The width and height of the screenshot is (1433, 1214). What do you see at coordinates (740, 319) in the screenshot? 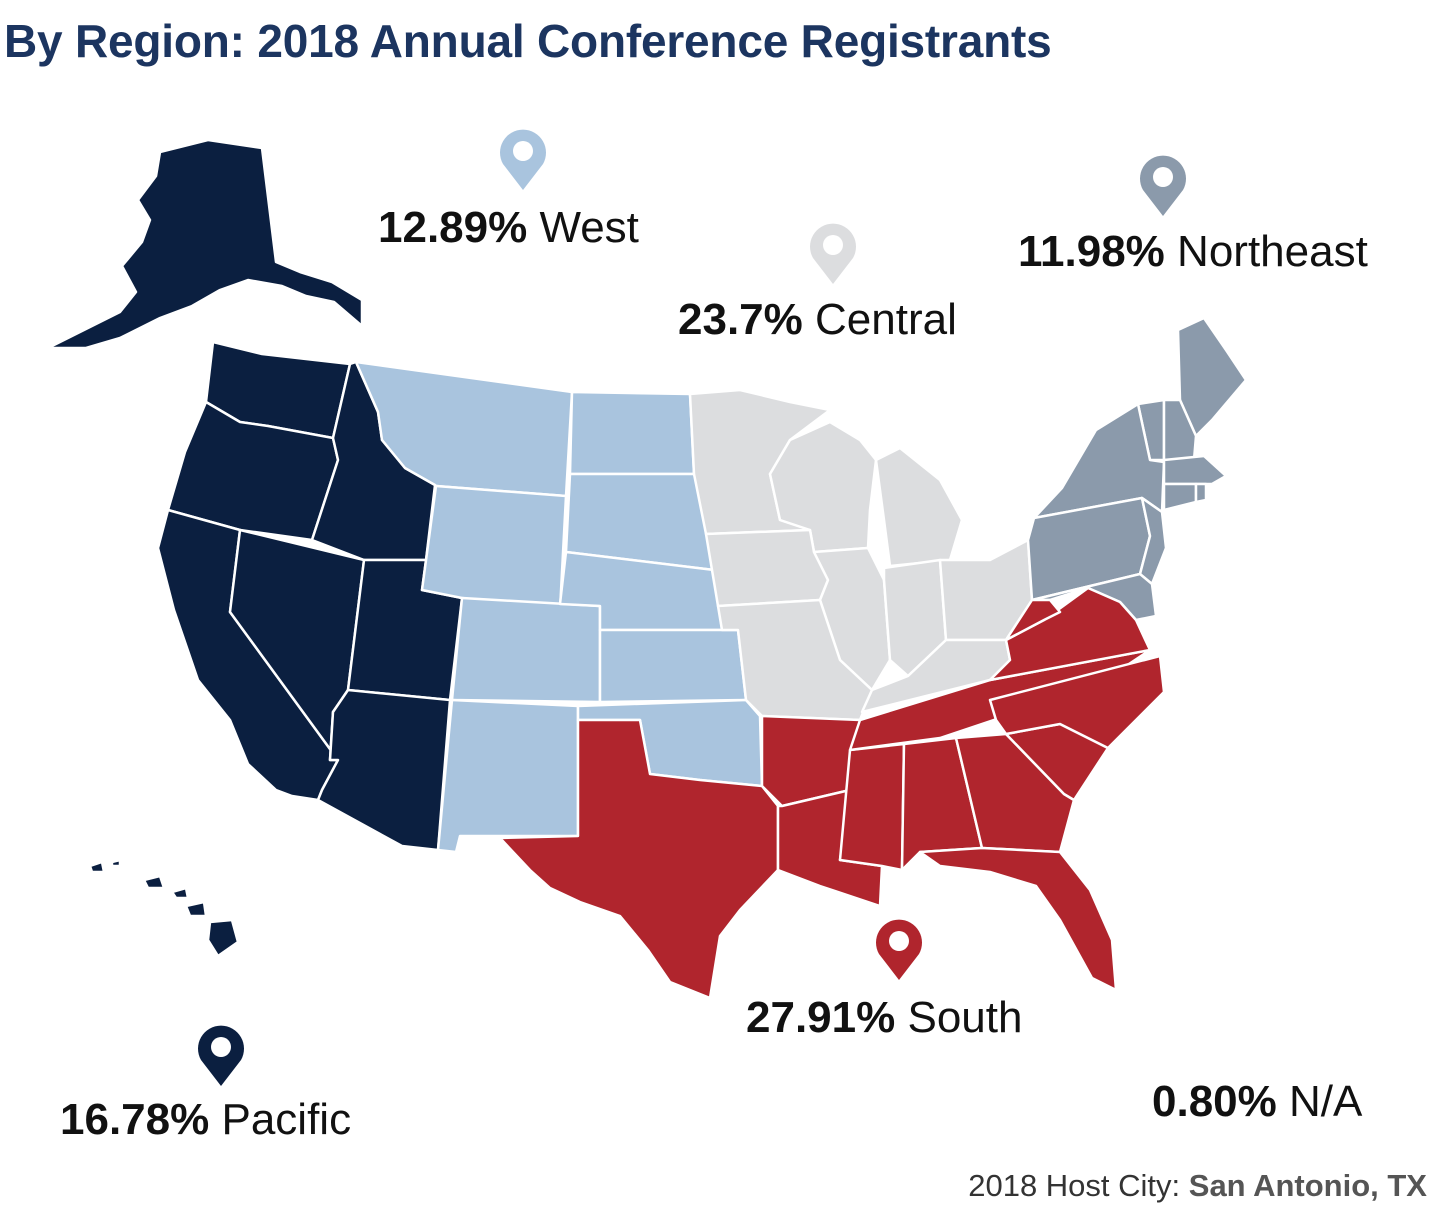
I see `label-central-percent: 23.7%` at bounding box center [740, 319].